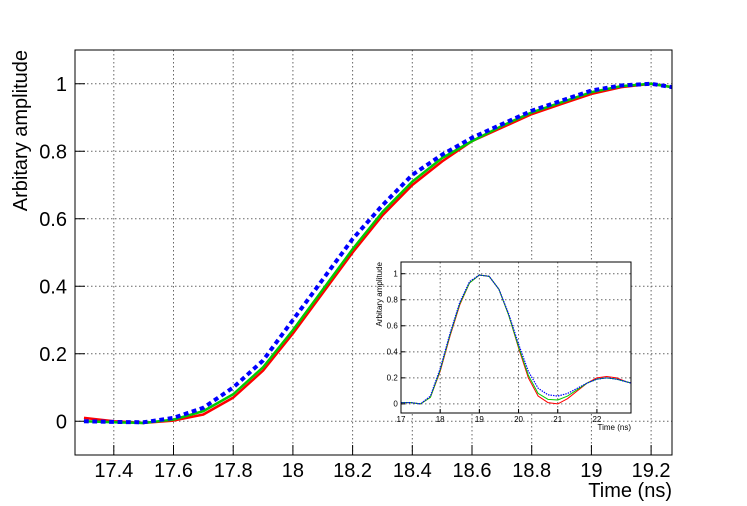 The height and width of the screenshot is (506, 747). I want to click on x-tick-label: 22, so click(596, 419).